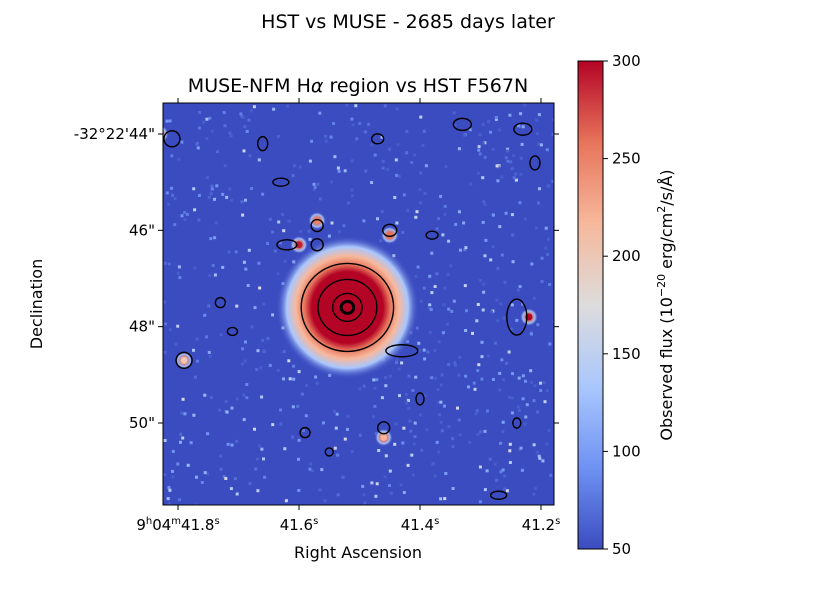 The image size is (814, 610). What do you see at coordinates (661, 209) in the screenshot?
I see `colorbar-label-exp2: 2` at bounding box center [661, 209].